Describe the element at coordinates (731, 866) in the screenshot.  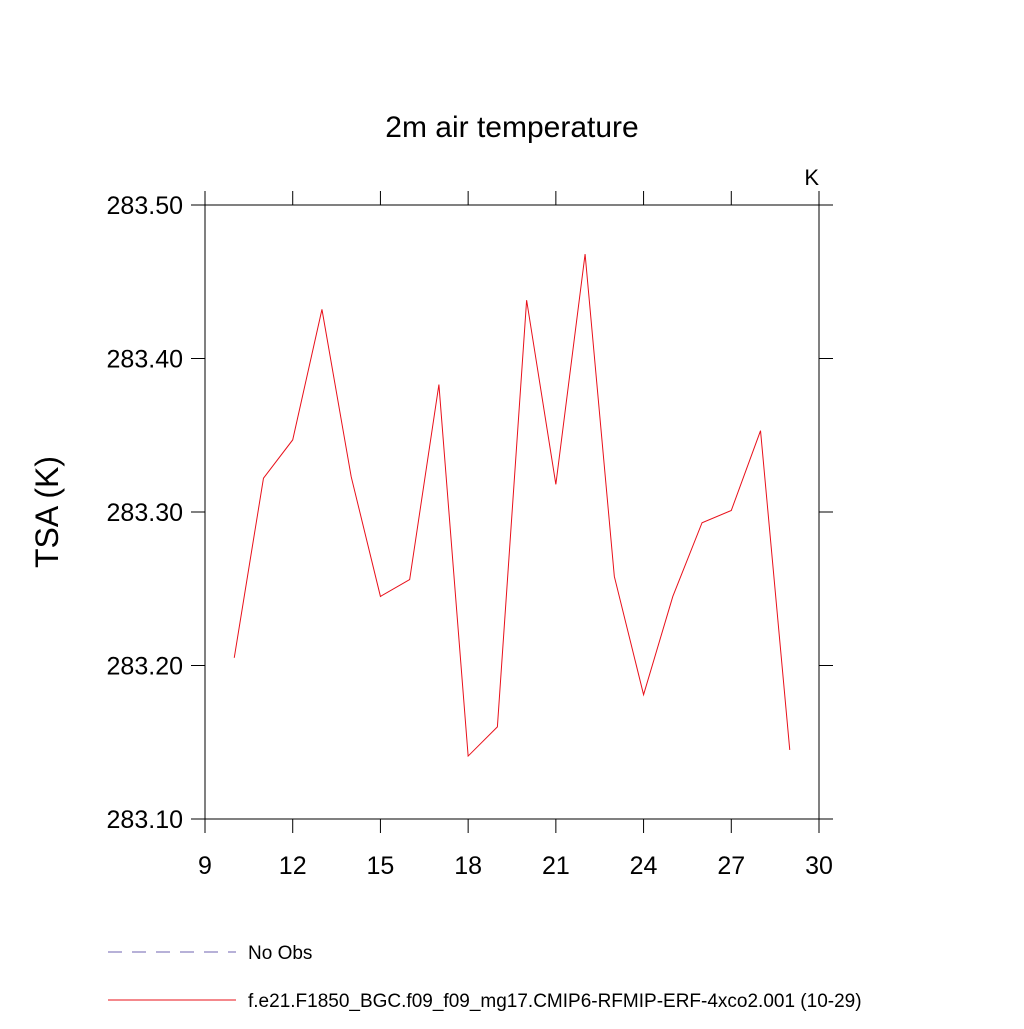
I see `x-tick-label: 27` at that location.